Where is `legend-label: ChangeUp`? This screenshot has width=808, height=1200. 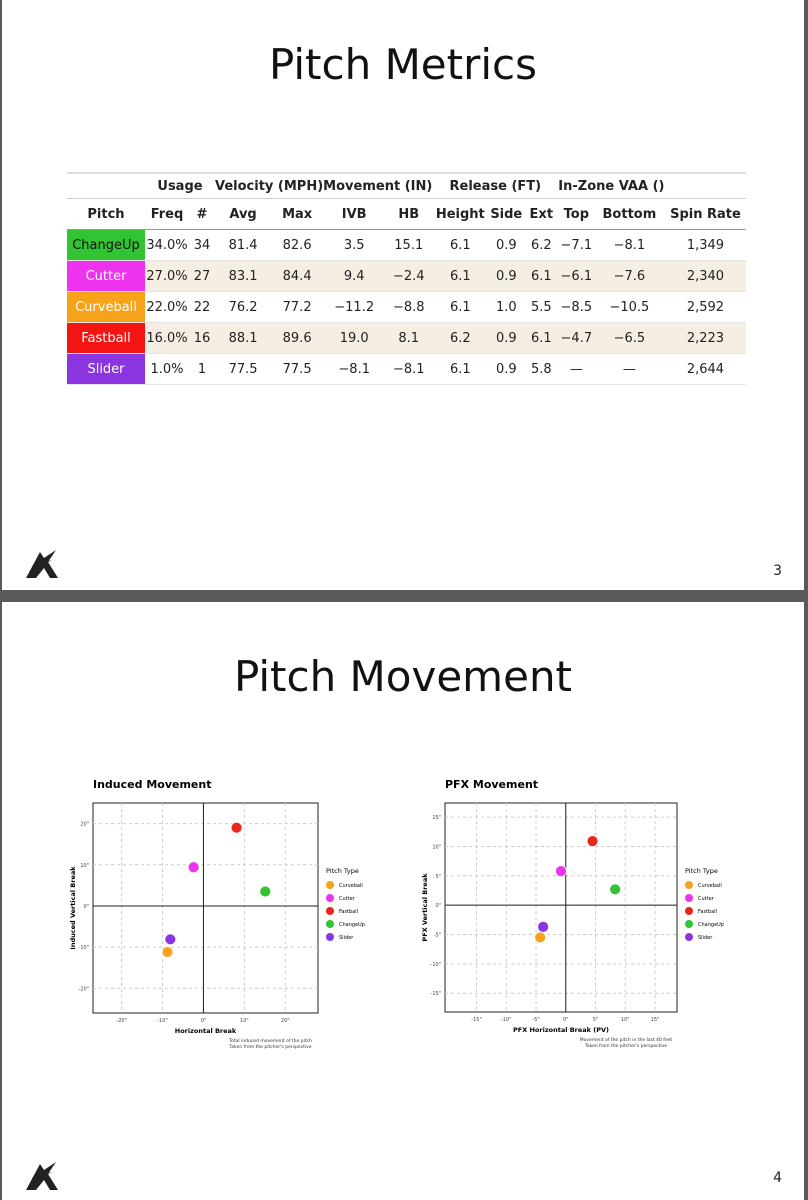
legend-label: ChangeUp is located at coordinates (352, 925).